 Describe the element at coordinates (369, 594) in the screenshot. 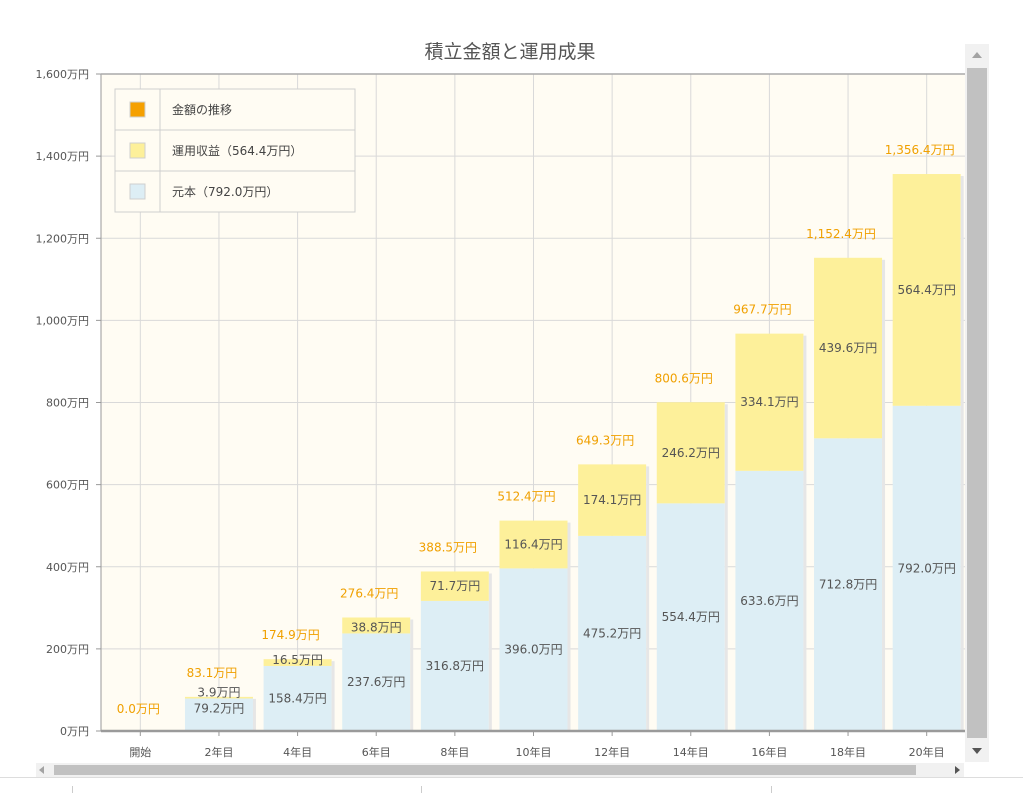

I see `data-label-total: 276.4万円` at that location.